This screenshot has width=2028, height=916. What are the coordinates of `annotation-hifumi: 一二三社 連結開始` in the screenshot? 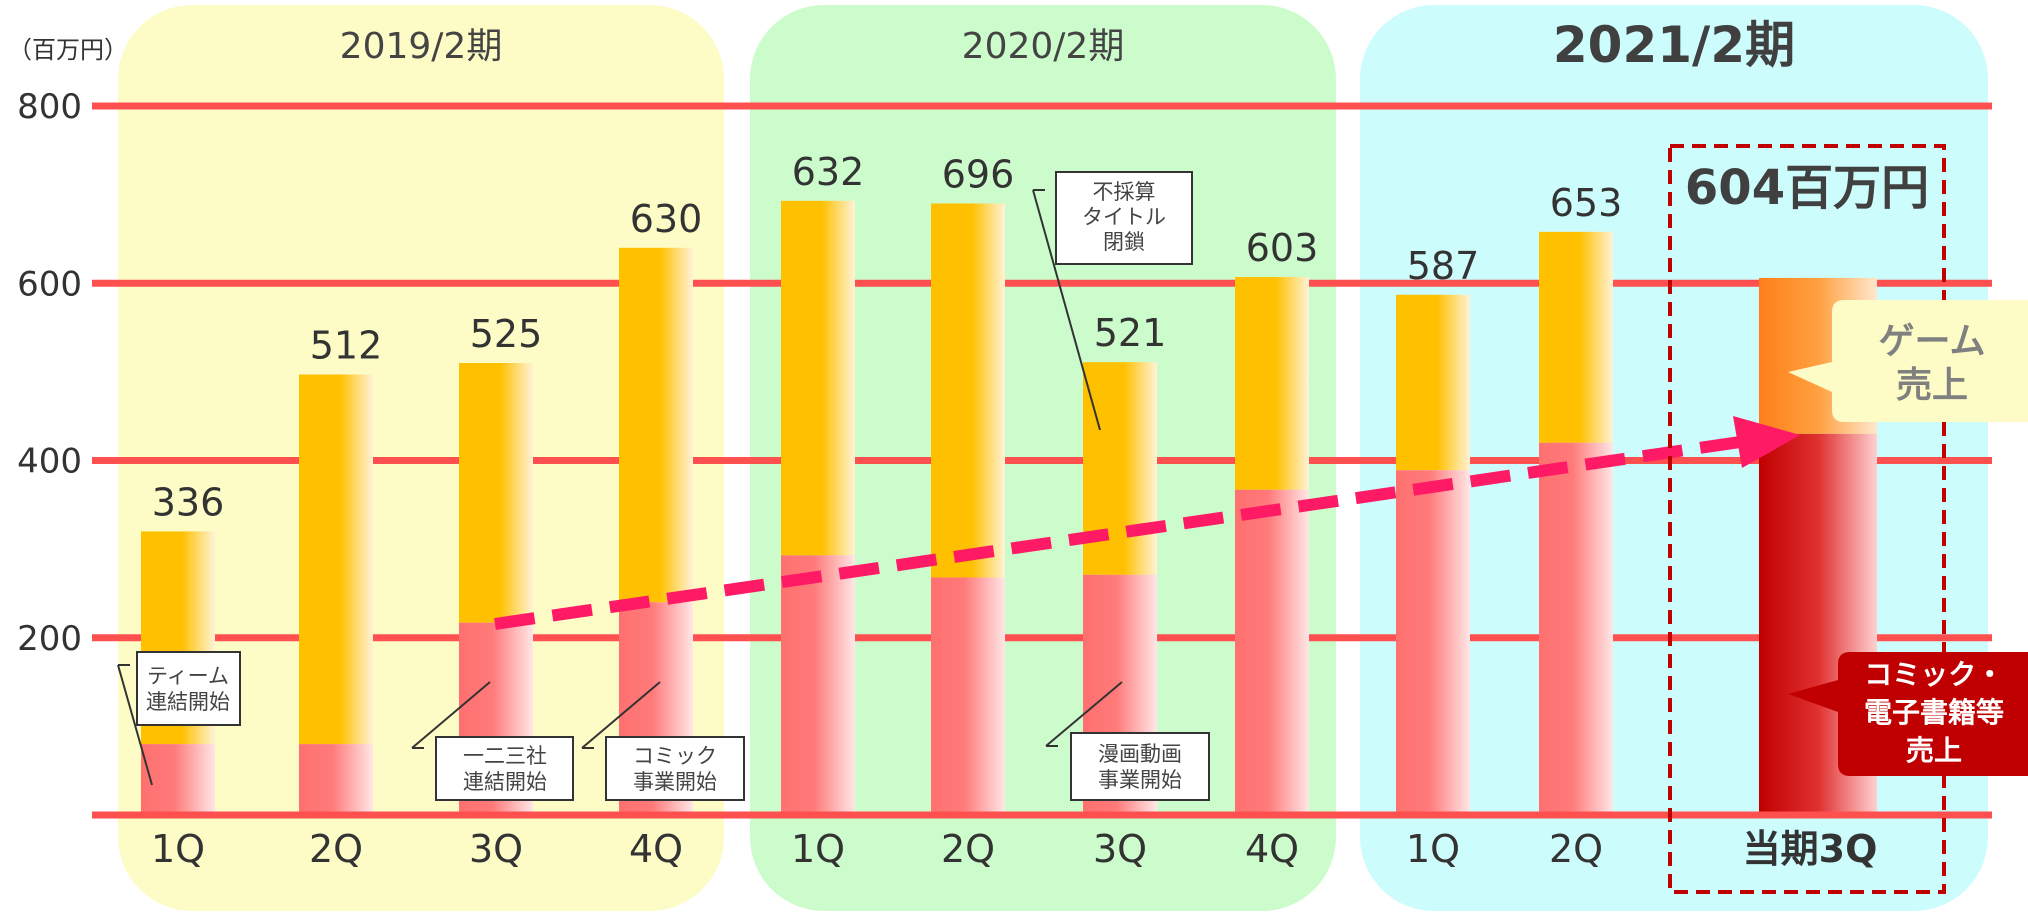 It's located at (492, 741).